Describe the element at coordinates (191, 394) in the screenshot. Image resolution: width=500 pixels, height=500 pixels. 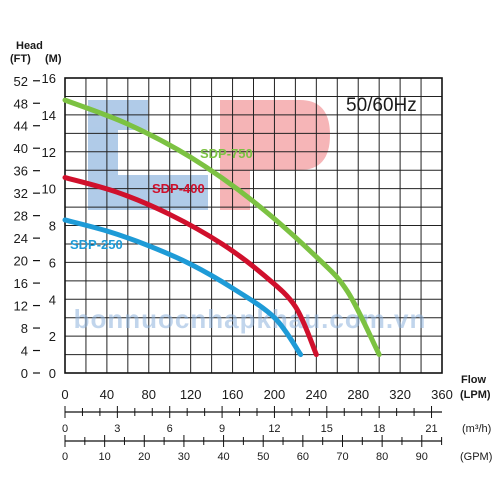
I see `x-tick-label-lpm: 120` at that location.